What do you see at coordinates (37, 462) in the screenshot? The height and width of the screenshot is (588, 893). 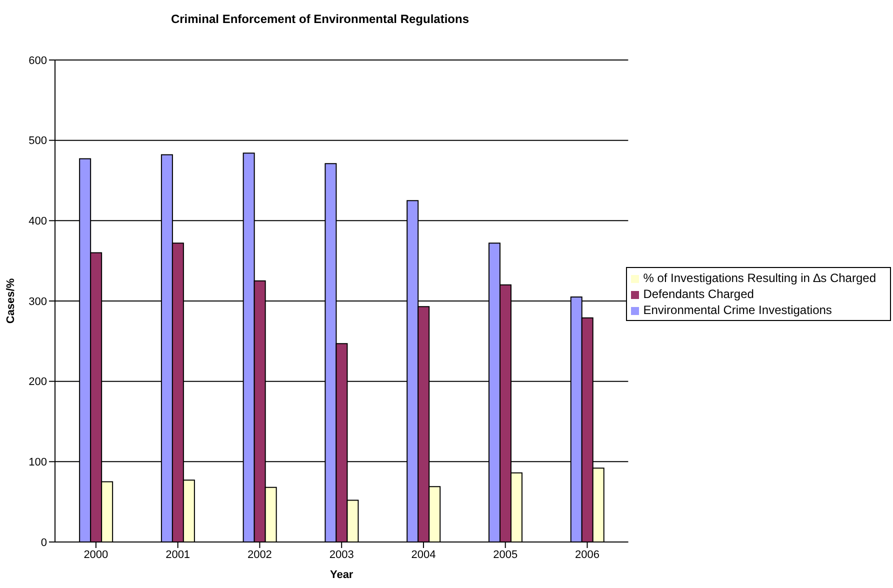 I see `y-tick-label: 100` at bounding box center [37, 462].